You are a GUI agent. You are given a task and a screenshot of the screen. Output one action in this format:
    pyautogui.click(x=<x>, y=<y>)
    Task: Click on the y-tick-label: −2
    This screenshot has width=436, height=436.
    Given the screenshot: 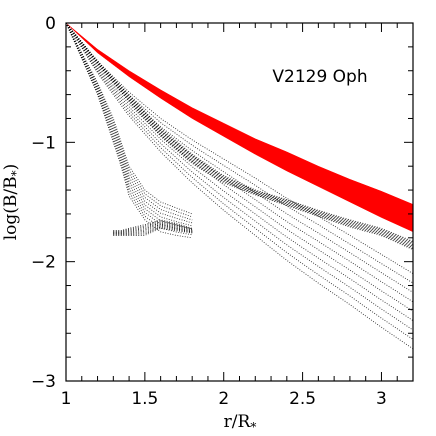 What is the action you would take?
    pyautogui.click(x=43, y=263)
    